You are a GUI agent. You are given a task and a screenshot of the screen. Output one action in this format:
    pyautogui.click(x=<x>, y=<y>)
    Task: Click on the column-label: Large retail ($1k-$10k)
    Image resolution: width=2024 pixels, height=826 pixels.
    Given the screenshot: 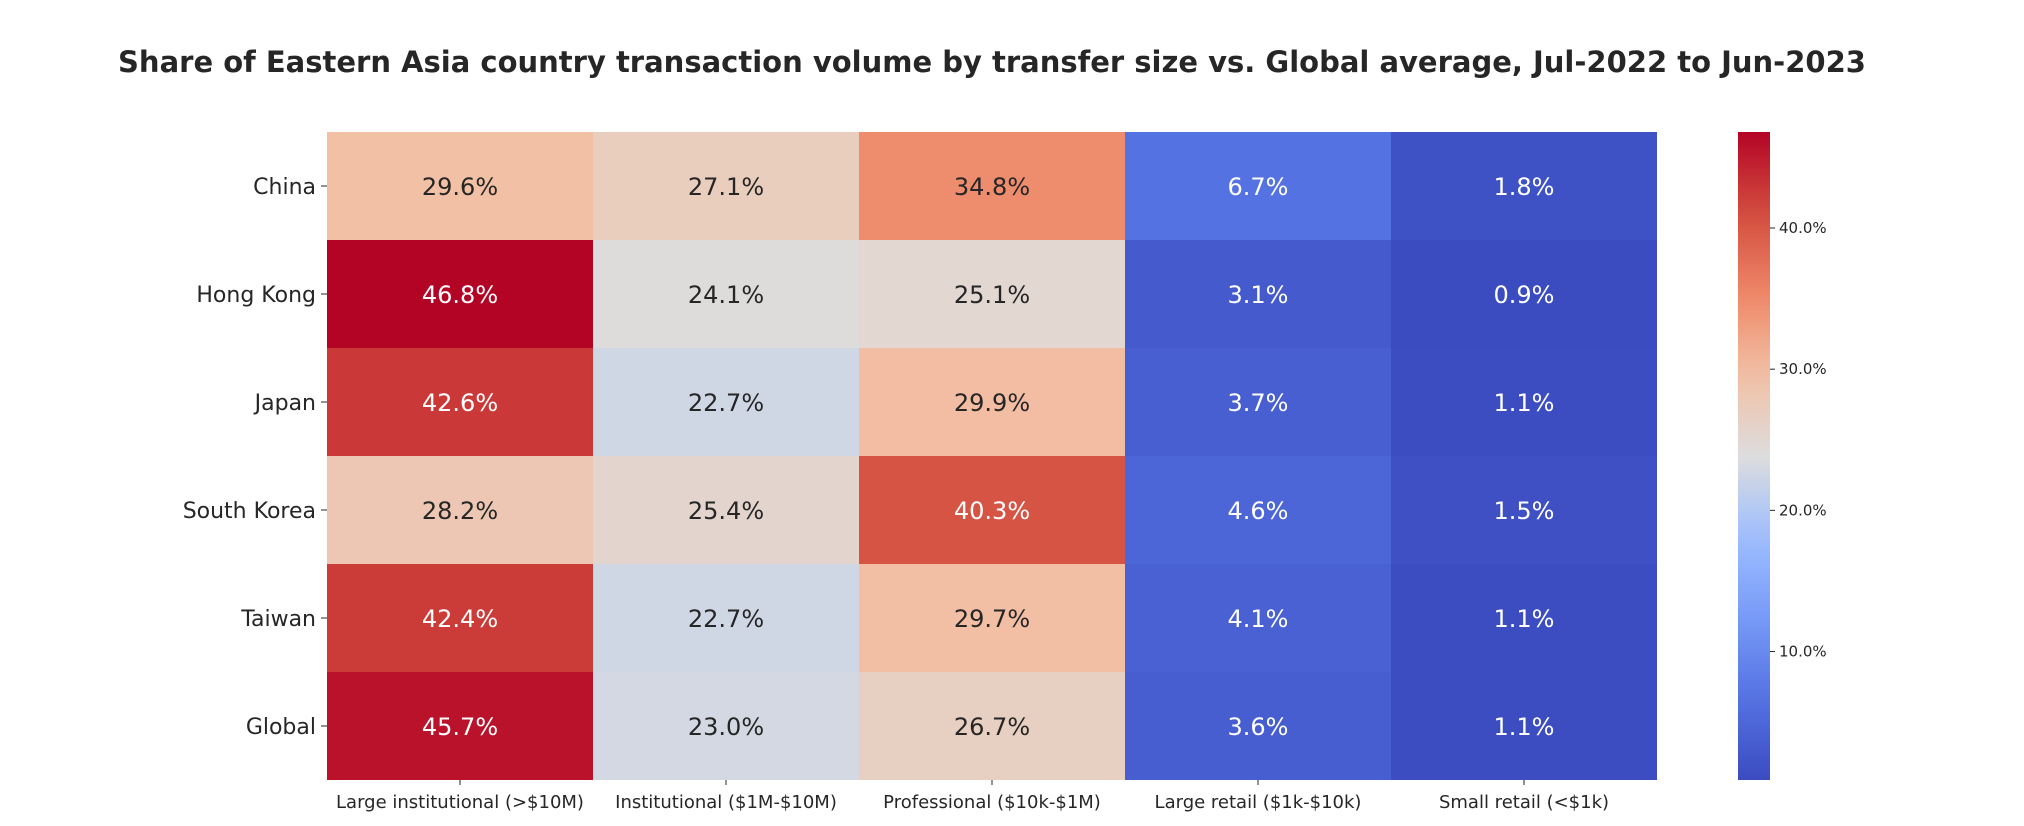 What is the action you would take?
    pyautogui.click(x=1258, y=802)
    